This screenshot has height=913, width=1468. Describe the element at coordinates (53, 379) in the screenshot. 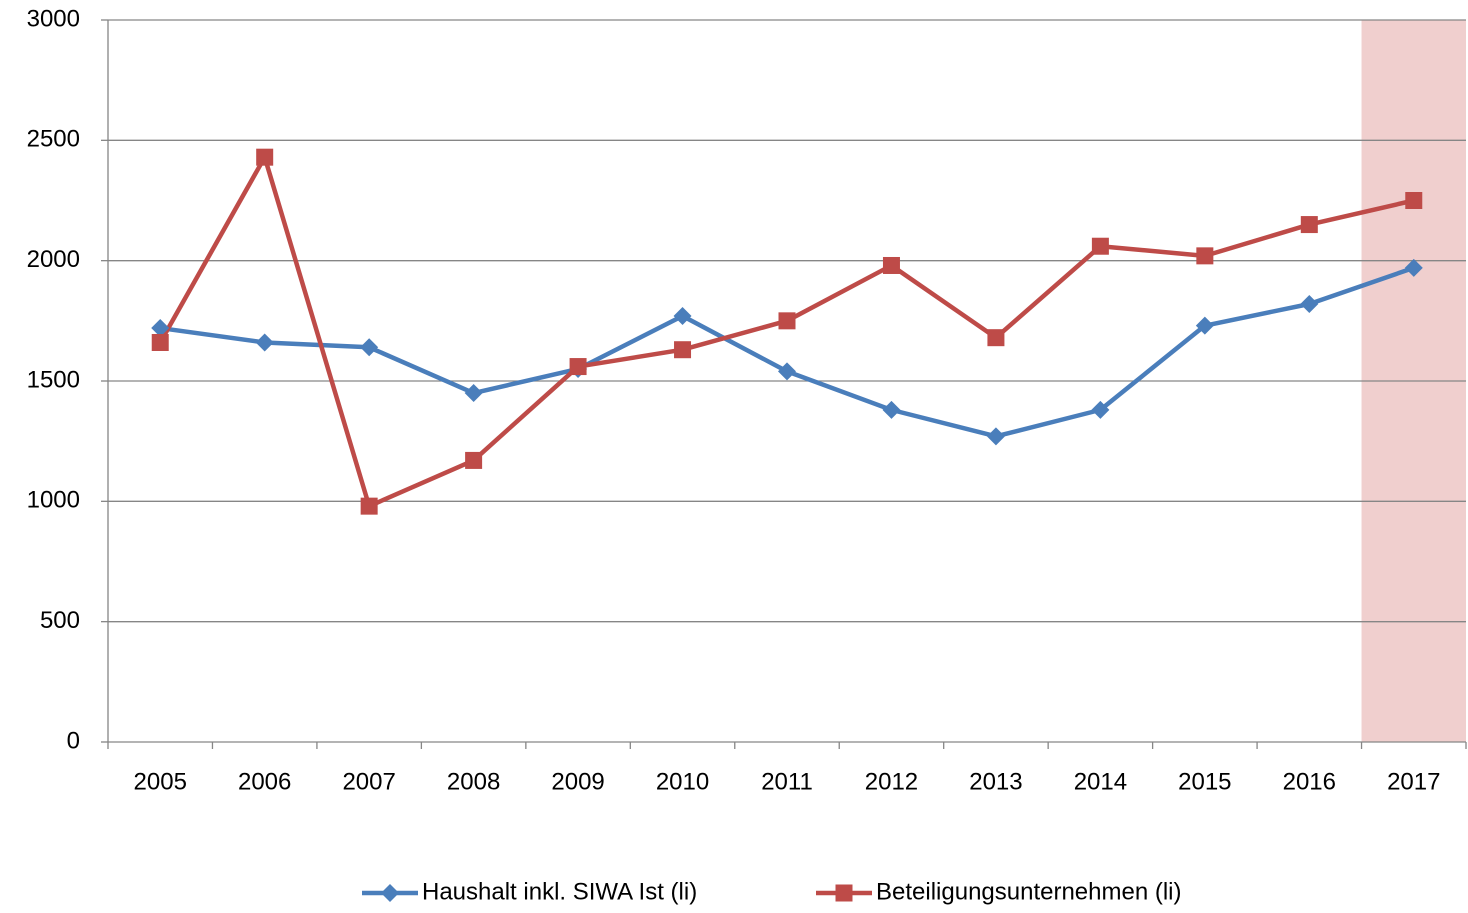

I see `y-tick-label: 1500` at that location.